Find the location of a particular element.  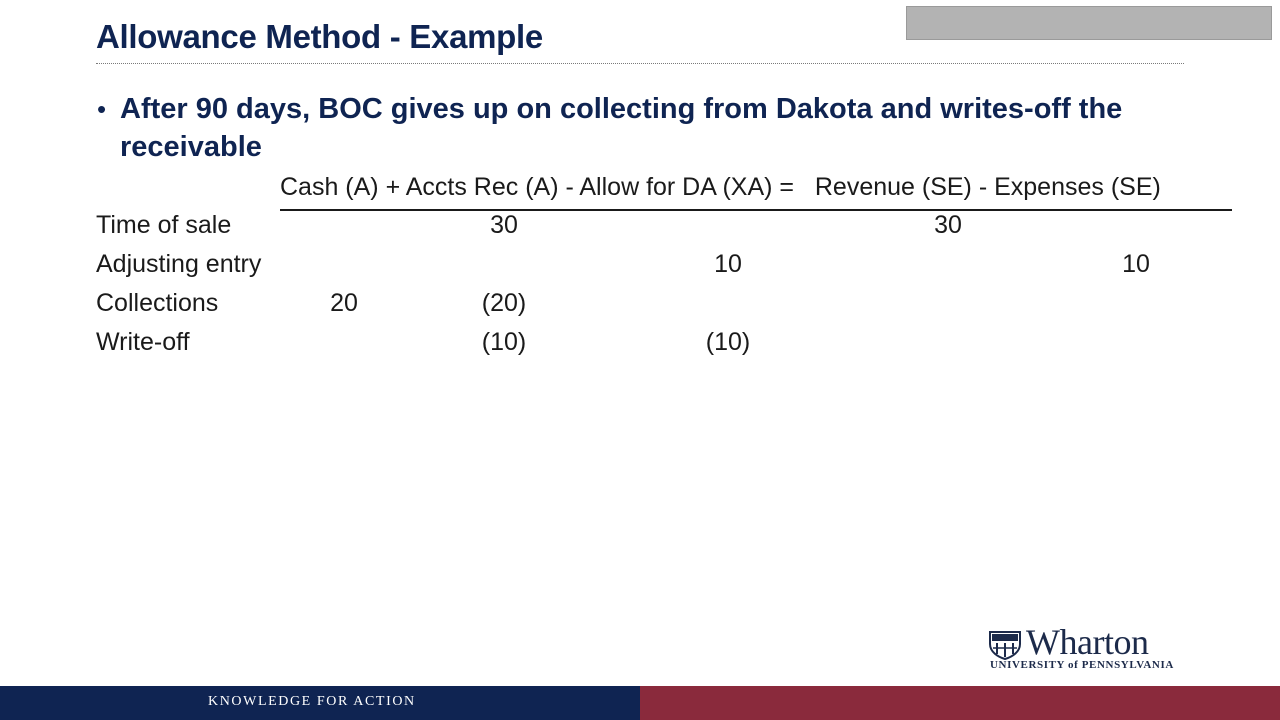

row-label-time-of-sale: Time of sale is located at coordinates (164, 225).